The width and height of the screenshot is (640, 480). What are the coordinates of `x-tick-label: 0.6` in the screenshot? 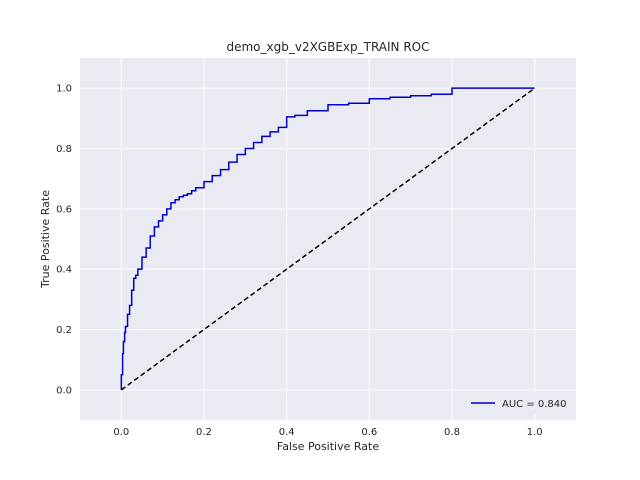 It's located at (369, 432).